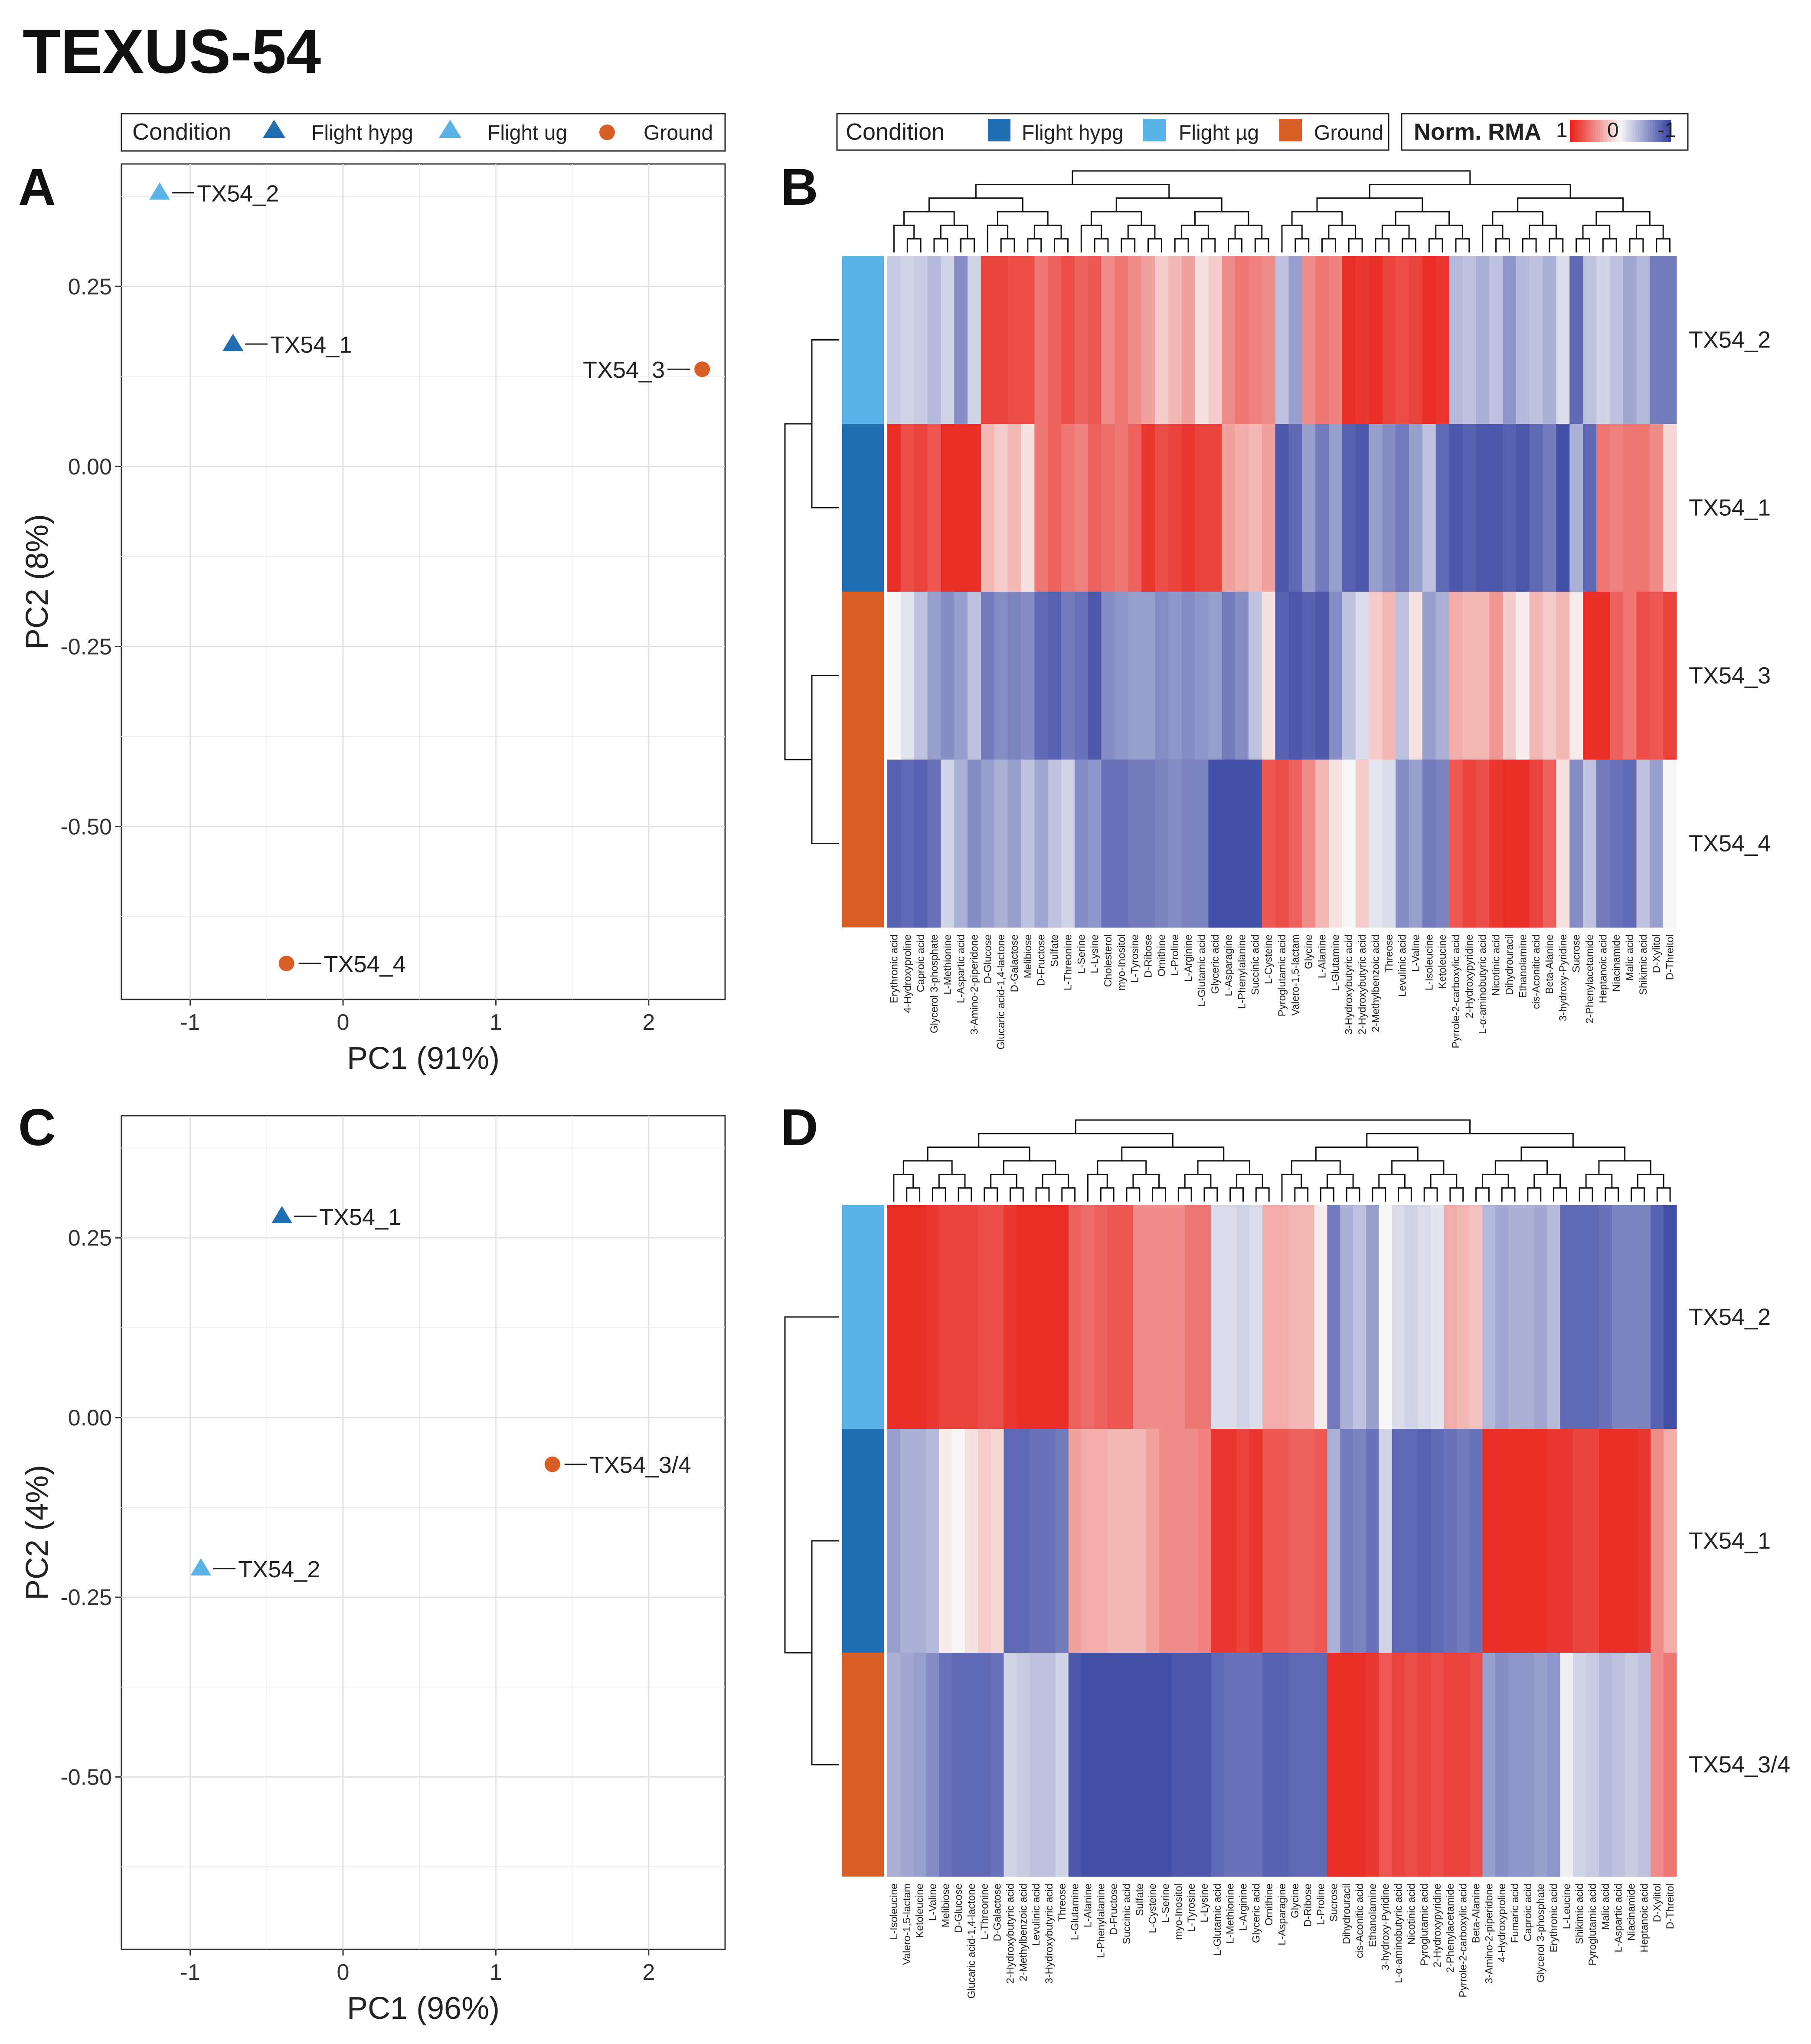 The width and height of the screenshot is (1811, 2044). What do you see at coordinates (1175, 955) in the screenshot?
I see `column-label: L-Proline` at bounding box center [1175, 955].